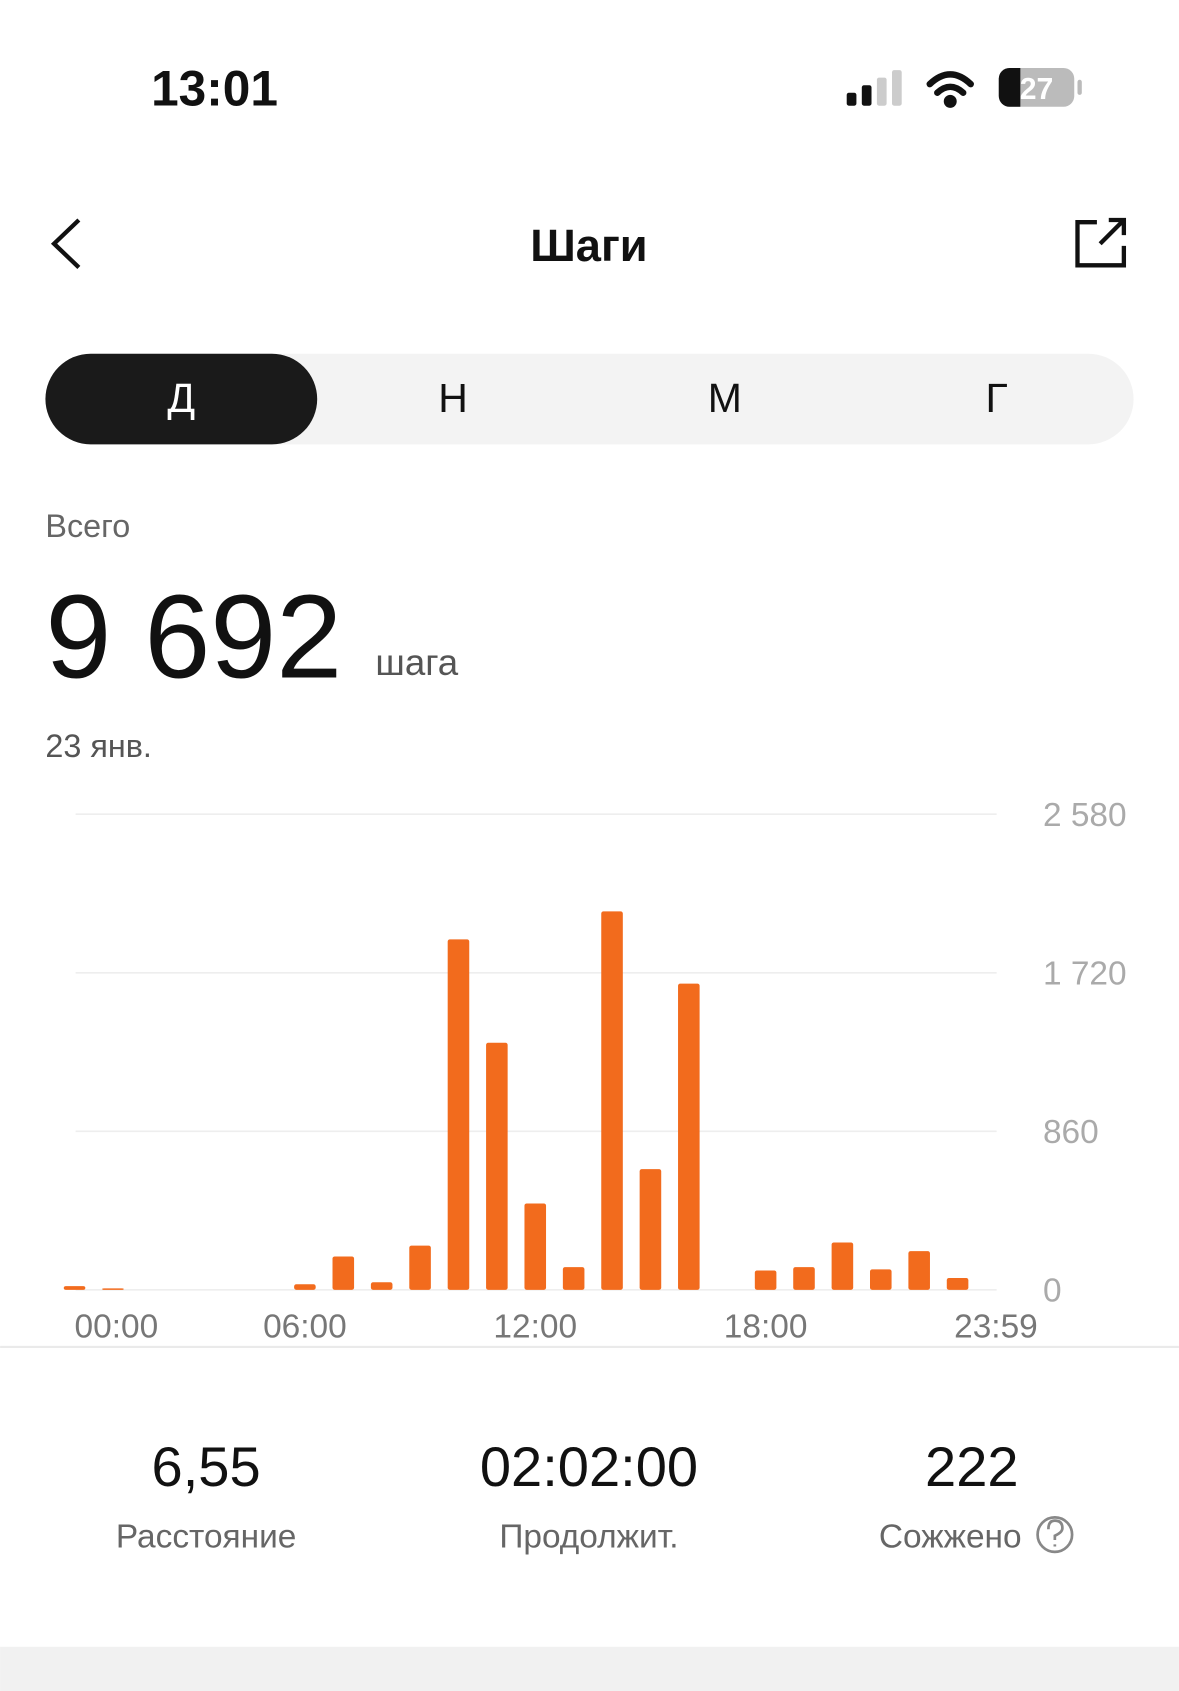 This screenshot has height=1691, width=1179. Describe the element at coordinates (972, 1466) in the screenshot. I see `stat-value: 222` at that location.